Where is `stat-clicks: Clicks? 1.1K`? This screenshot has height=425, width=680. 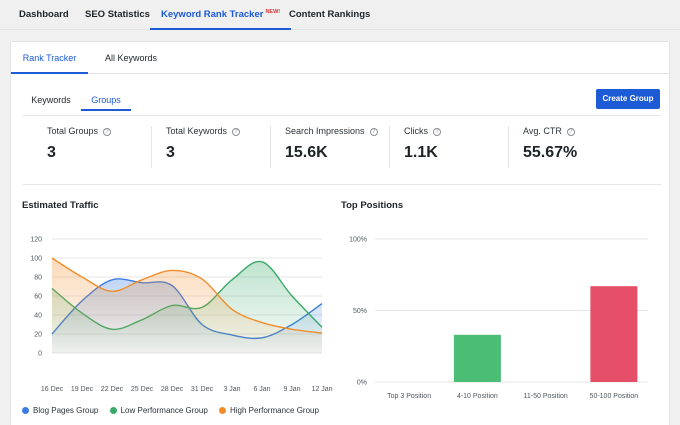 stat-clicks: Clicks? 1.1K is located at coordinates (422, 148).